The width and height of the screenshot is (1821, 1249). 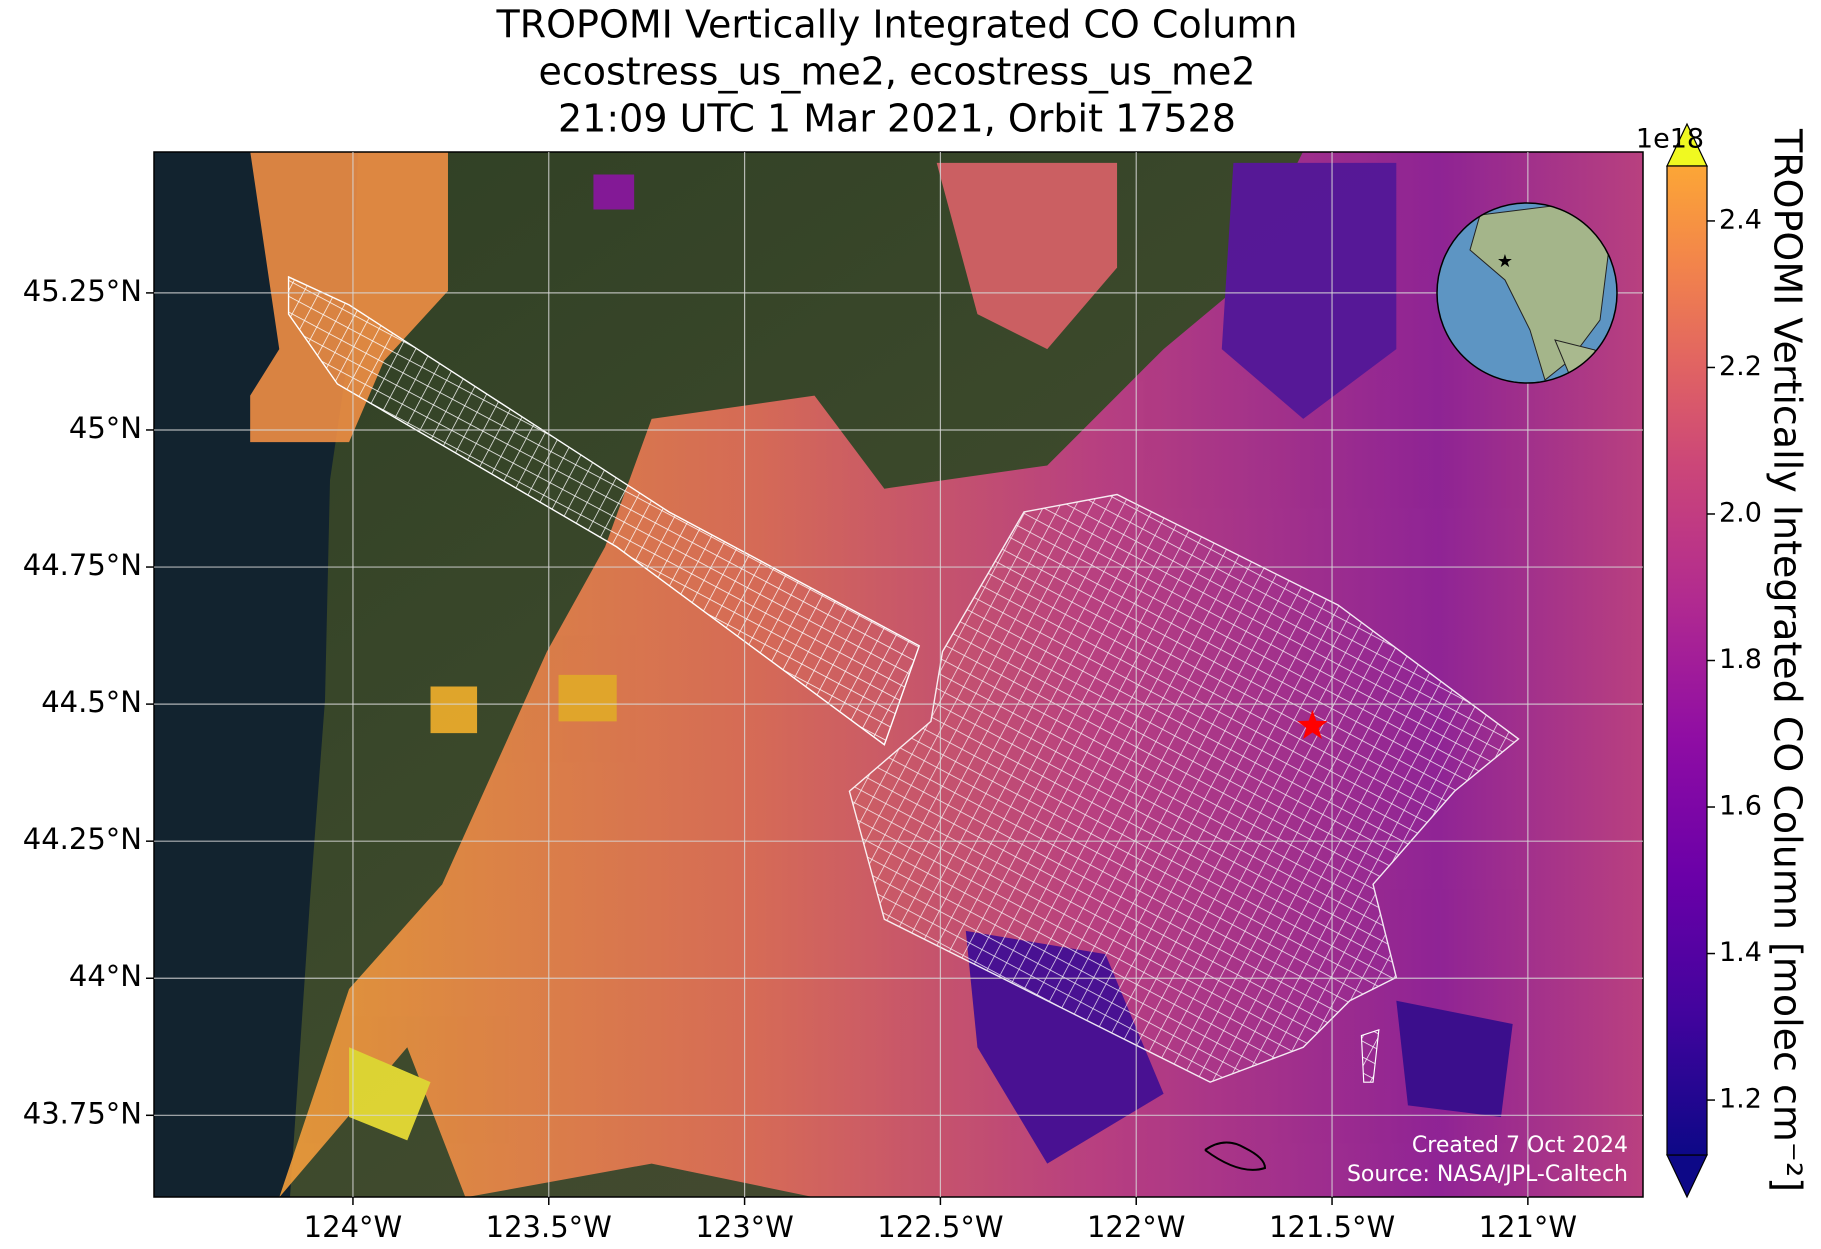 What do you see at coordinates (1740, 1099) in the screenshot?
I see `colorbar-tick-label: 1.2` at bounding box center [1740, 1099].